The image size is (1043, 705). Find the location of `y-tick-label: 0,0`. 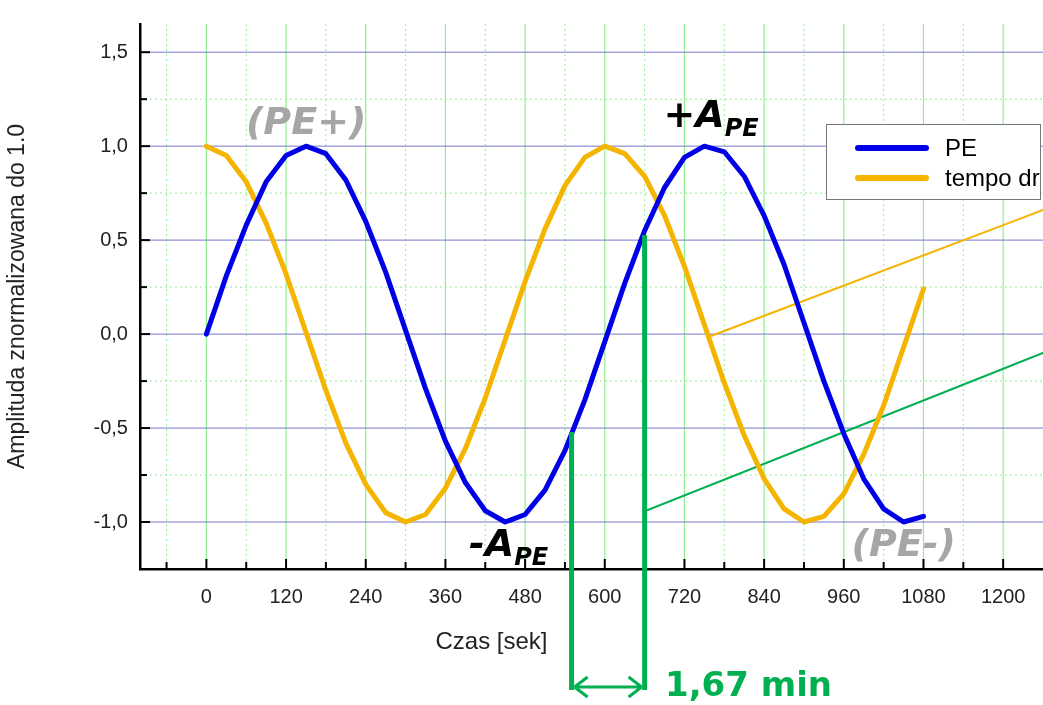

y-tick-label: 0,0 is located at coordinates (114, 332).